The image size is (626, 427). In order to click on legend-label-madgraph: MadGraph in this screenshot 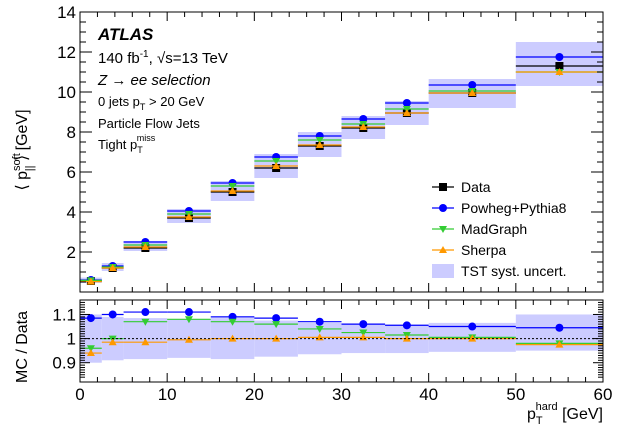, I will do `click(494, 229)`.